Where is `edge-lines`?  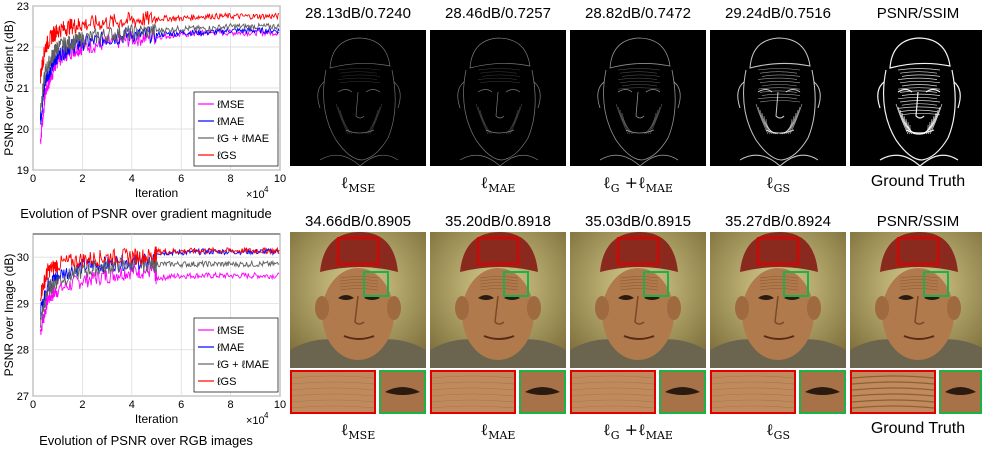
edge-lines is located at coordinates (779, 102).